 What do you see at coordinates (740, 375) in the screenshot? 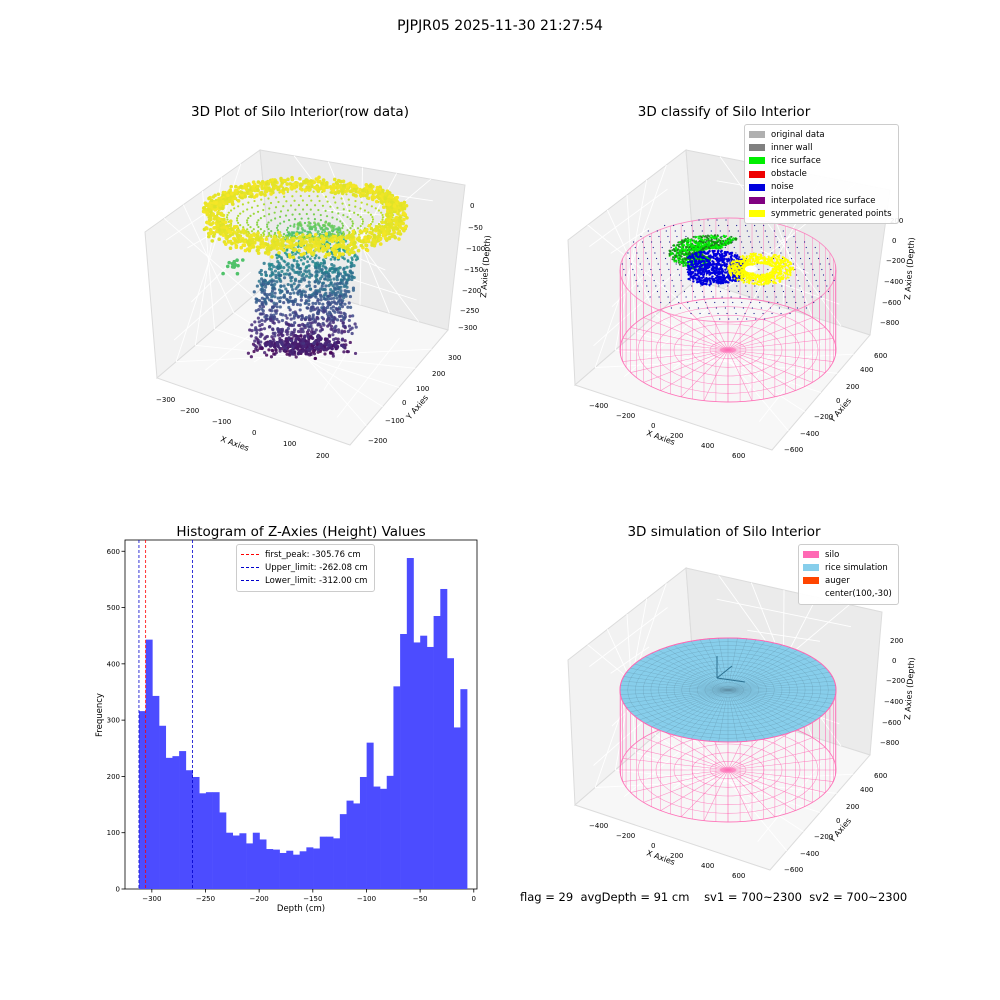
I see `wireframe-line` at bounding box center [740, 375].